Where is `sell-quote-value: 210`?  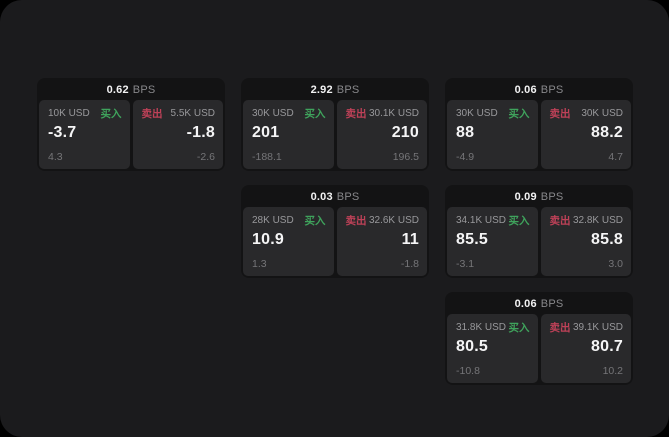
sell-quote-value: 210 is located at coordinates (405, 132).